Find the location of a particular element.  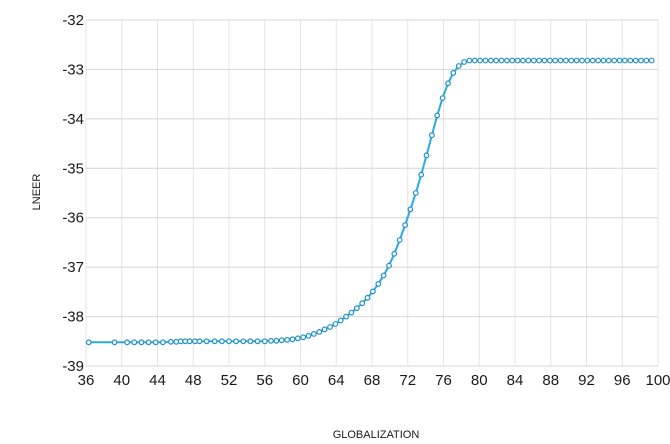

x-tick-label: 88 is located at coordinates (550, 380).